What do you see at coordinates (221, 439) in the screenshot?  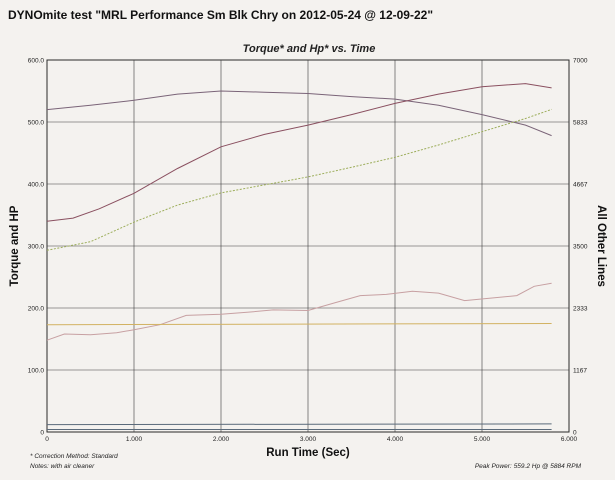 I see `x-tick-label: 2.000` at bounding box center [221, 439].